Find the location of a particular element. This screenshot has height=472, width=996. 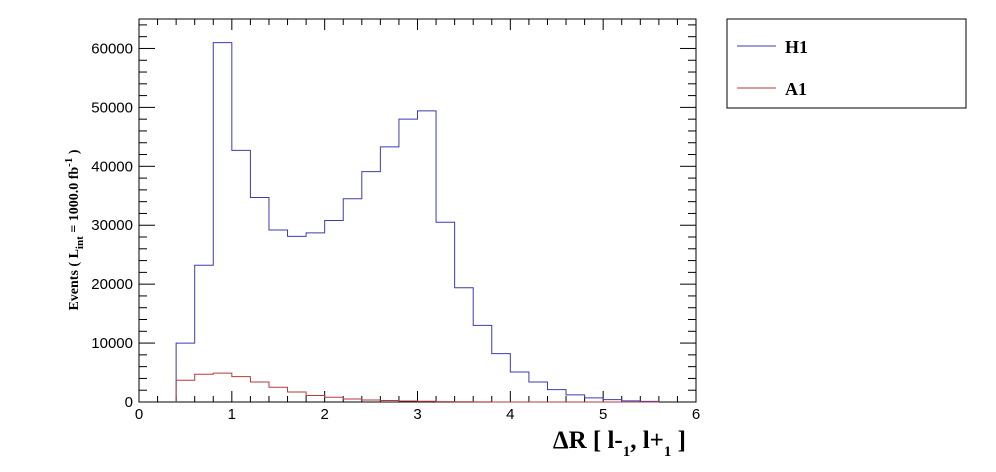

y-tick-label: 30000 is located at coordinates (112, 225).